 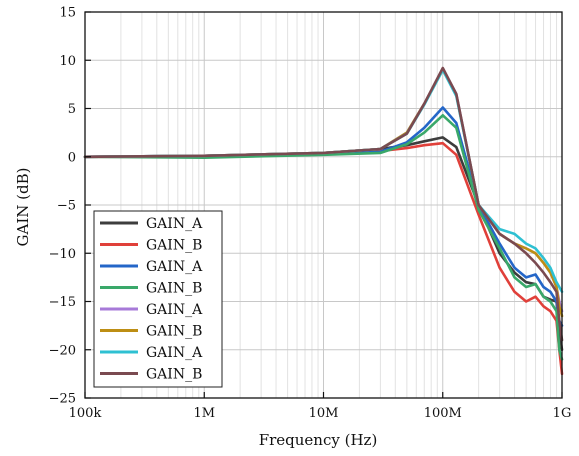 What do you see at coordinates (174, 332) in the screenshot?
I see `legend-label-6: GAIN_B` at bounding box center [174, 332].